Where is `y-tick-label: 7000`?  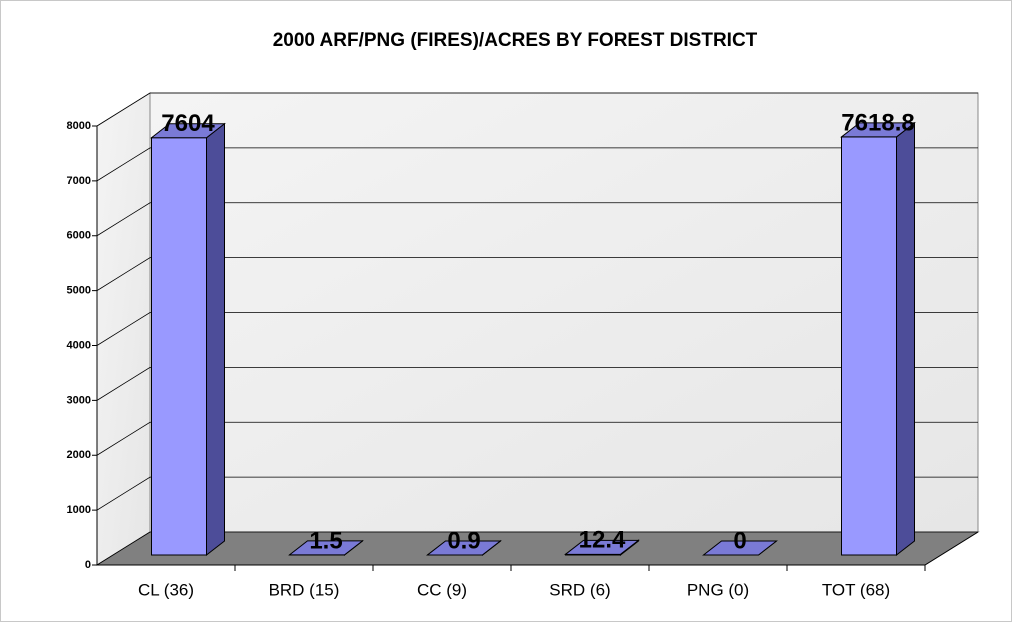
y-tick-label: 7000 is located at coordinates (79, 181).